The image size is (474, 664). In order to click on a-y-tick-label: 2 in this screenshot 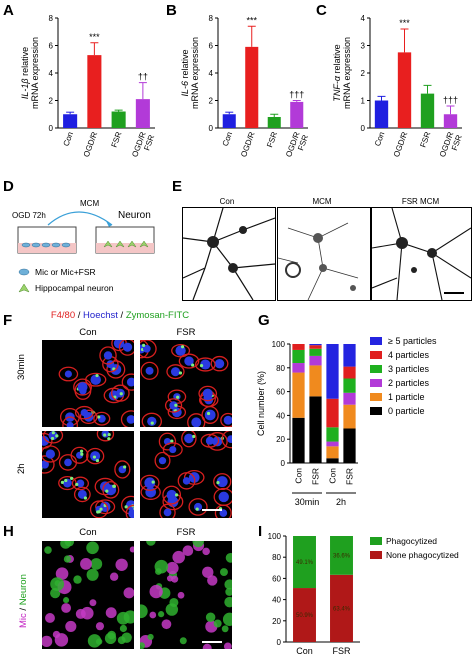, I will do `click(51, 101)`.